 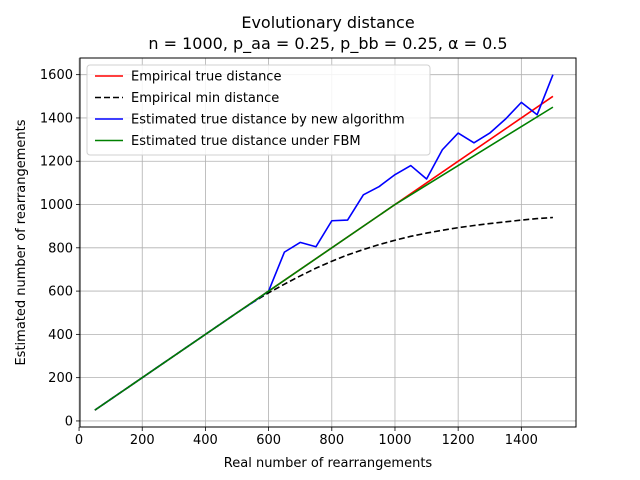 What do you see at coordinates (327, 22) in the screenshot?
I see `chart-title: Evolutionary distance` at bounding box center [327, 22].